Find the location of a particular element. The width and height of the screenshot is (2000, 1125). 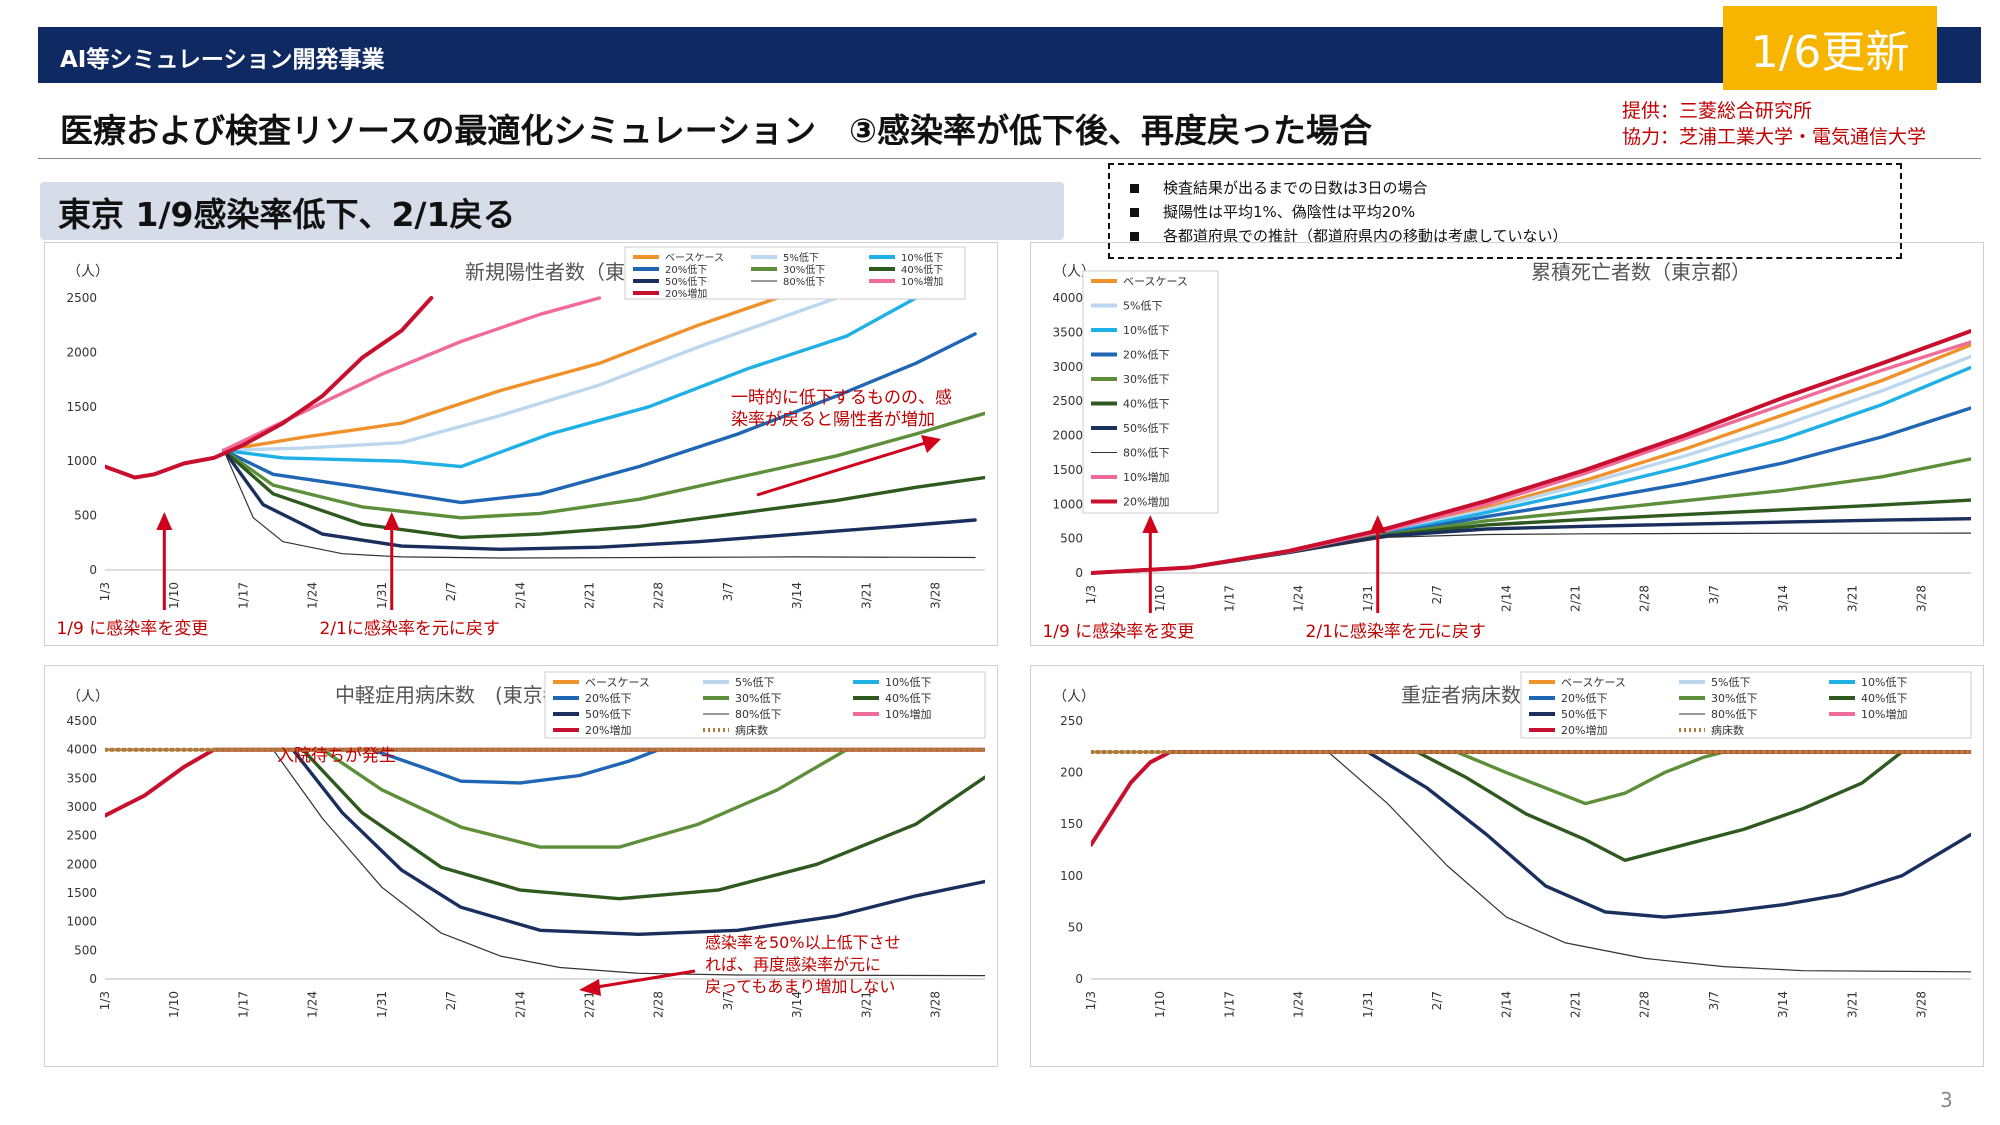

y-tick-label: 2500 is located at coordinates (1067, 401).